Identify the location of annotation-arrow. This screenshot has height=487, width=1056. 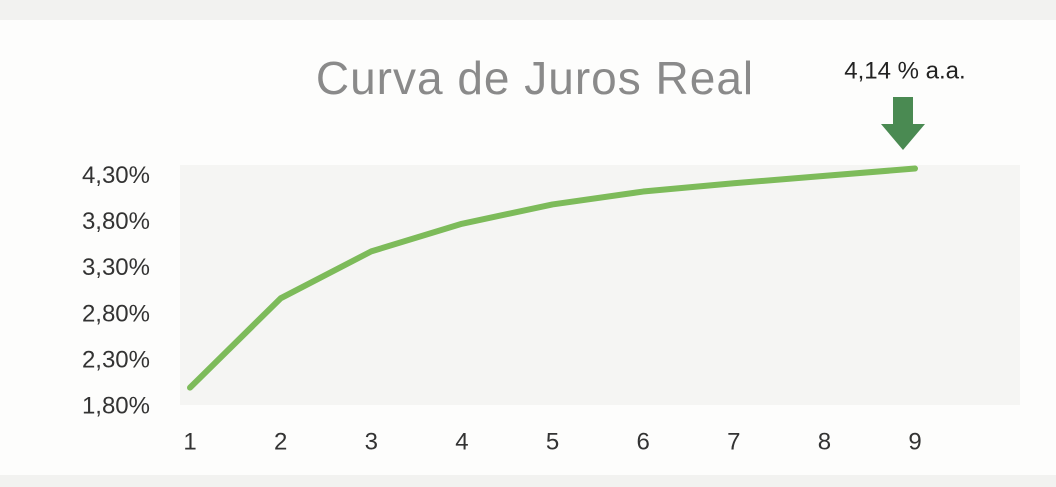
(903, 123).